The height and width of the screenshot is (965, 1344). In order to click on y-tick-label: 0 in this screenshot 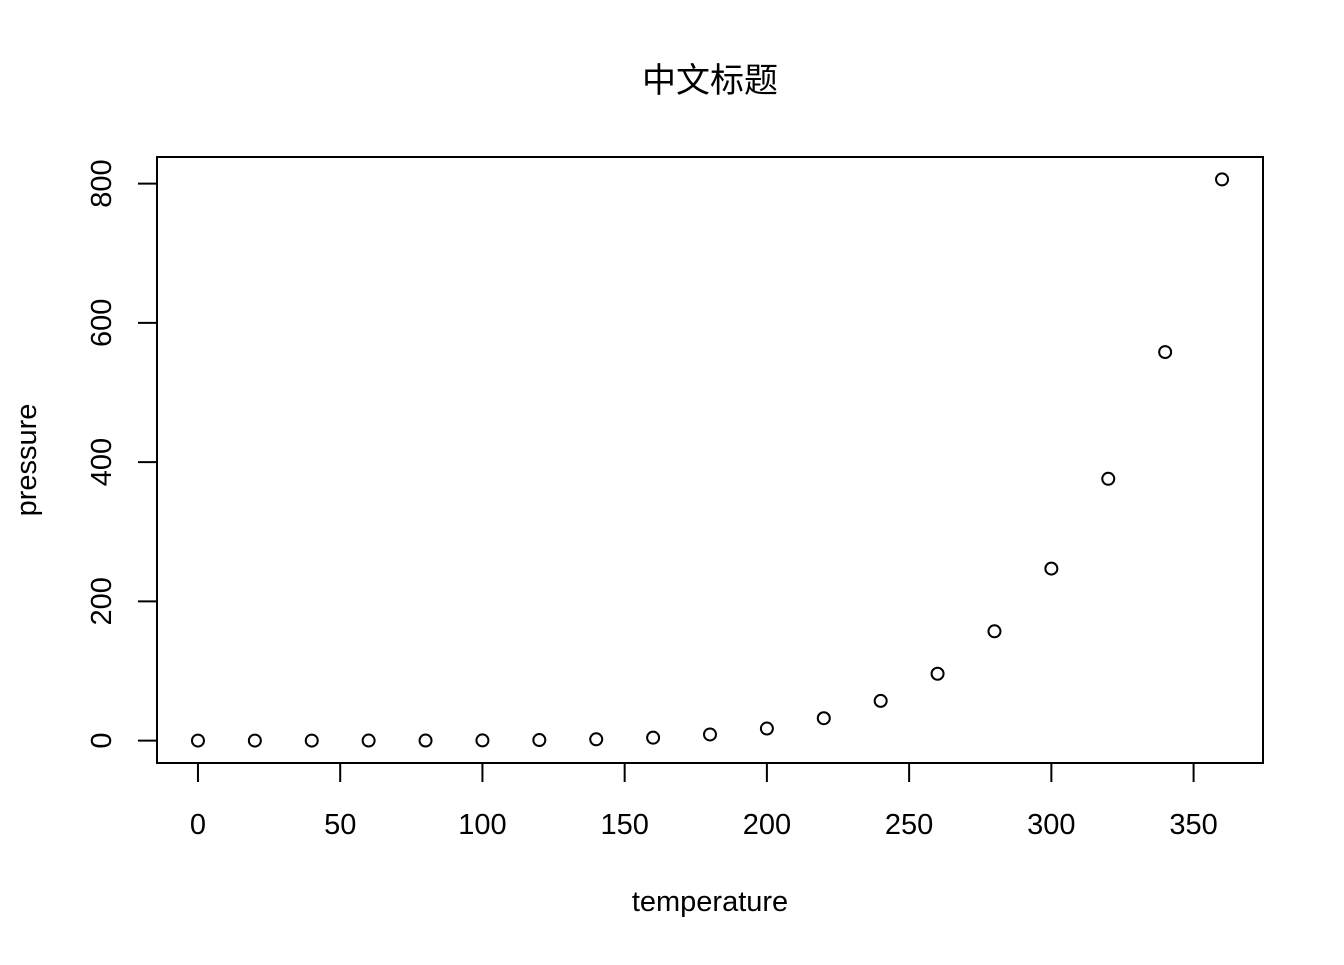, I will do `click(102, 741)`.